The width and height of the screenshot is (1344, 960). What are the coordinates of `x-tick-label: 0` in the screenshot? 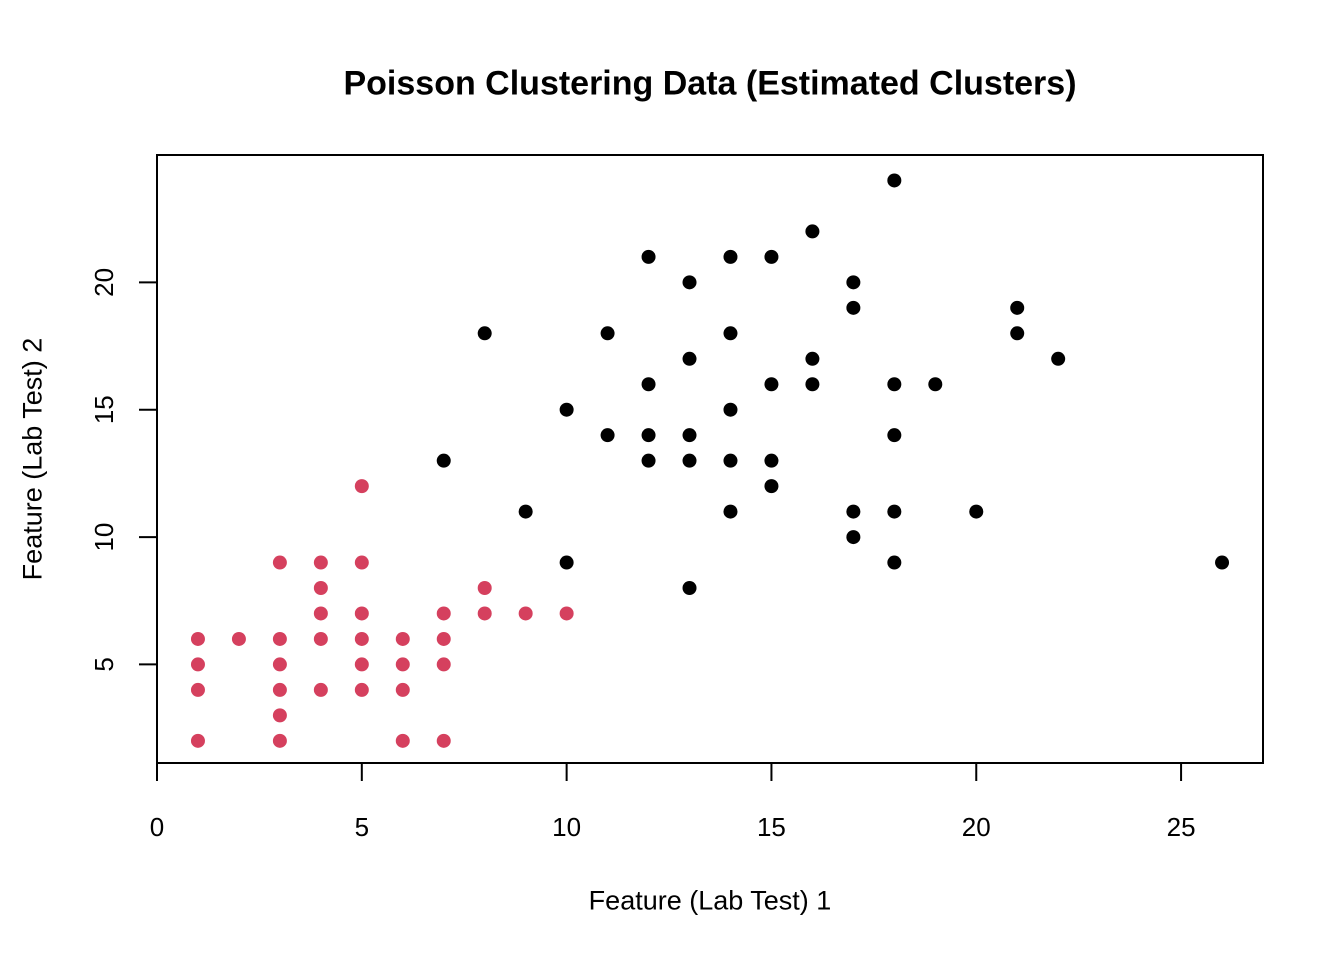 It's located at (157, 827).